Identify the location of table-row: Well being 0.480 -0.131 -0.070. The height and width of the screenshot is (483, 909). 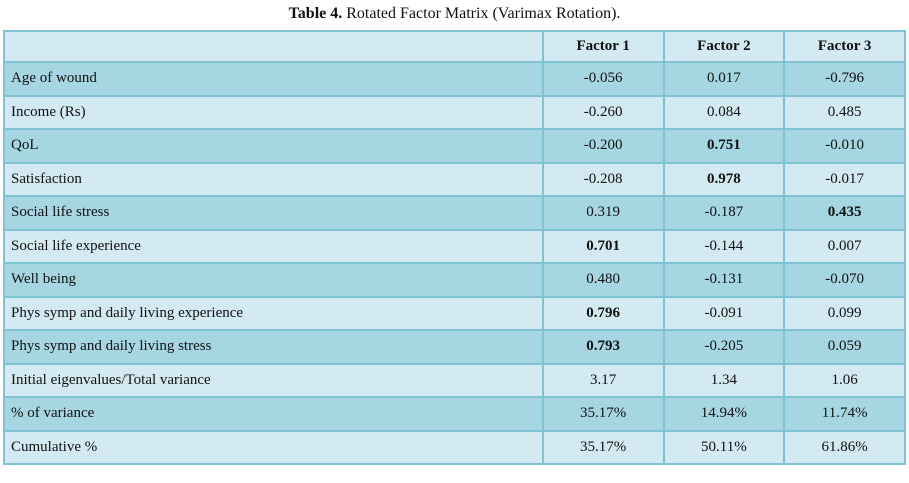
(454, 280).